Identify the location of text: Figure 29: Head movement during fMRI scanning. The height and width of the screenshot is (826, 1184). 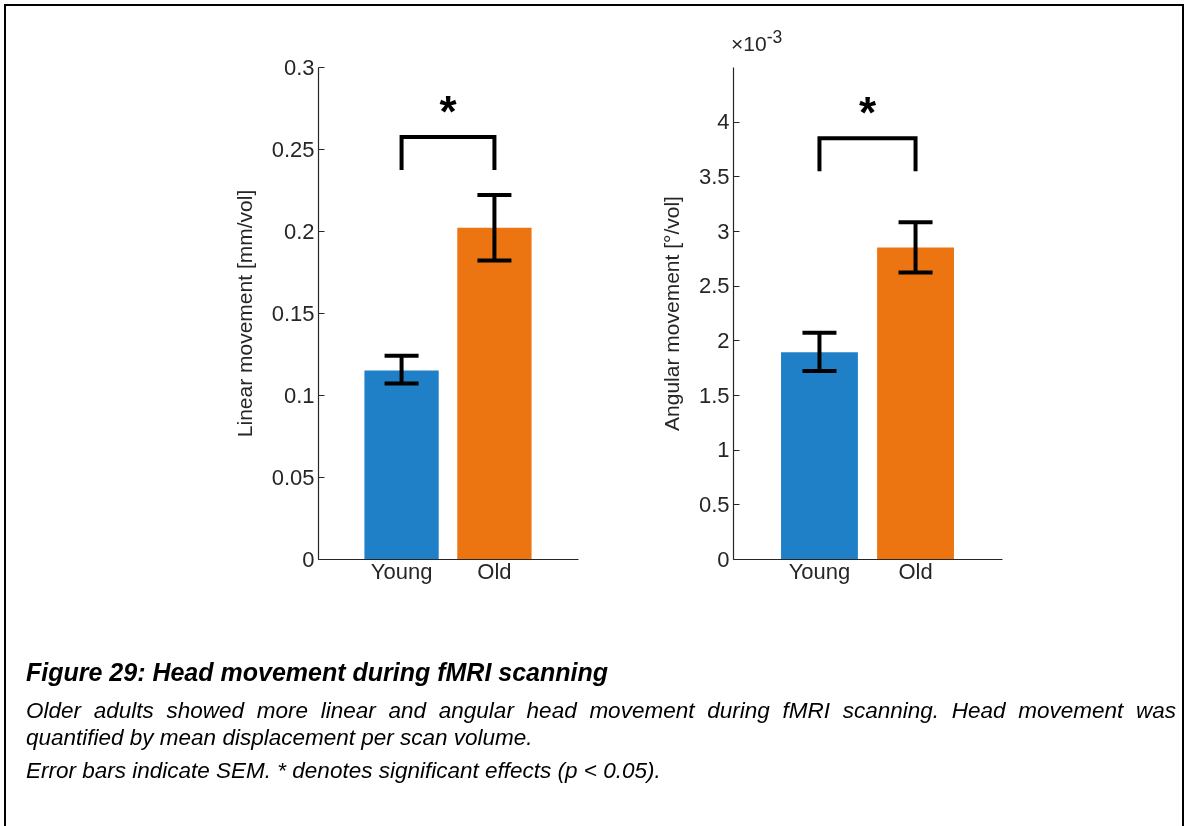
(318, 672).